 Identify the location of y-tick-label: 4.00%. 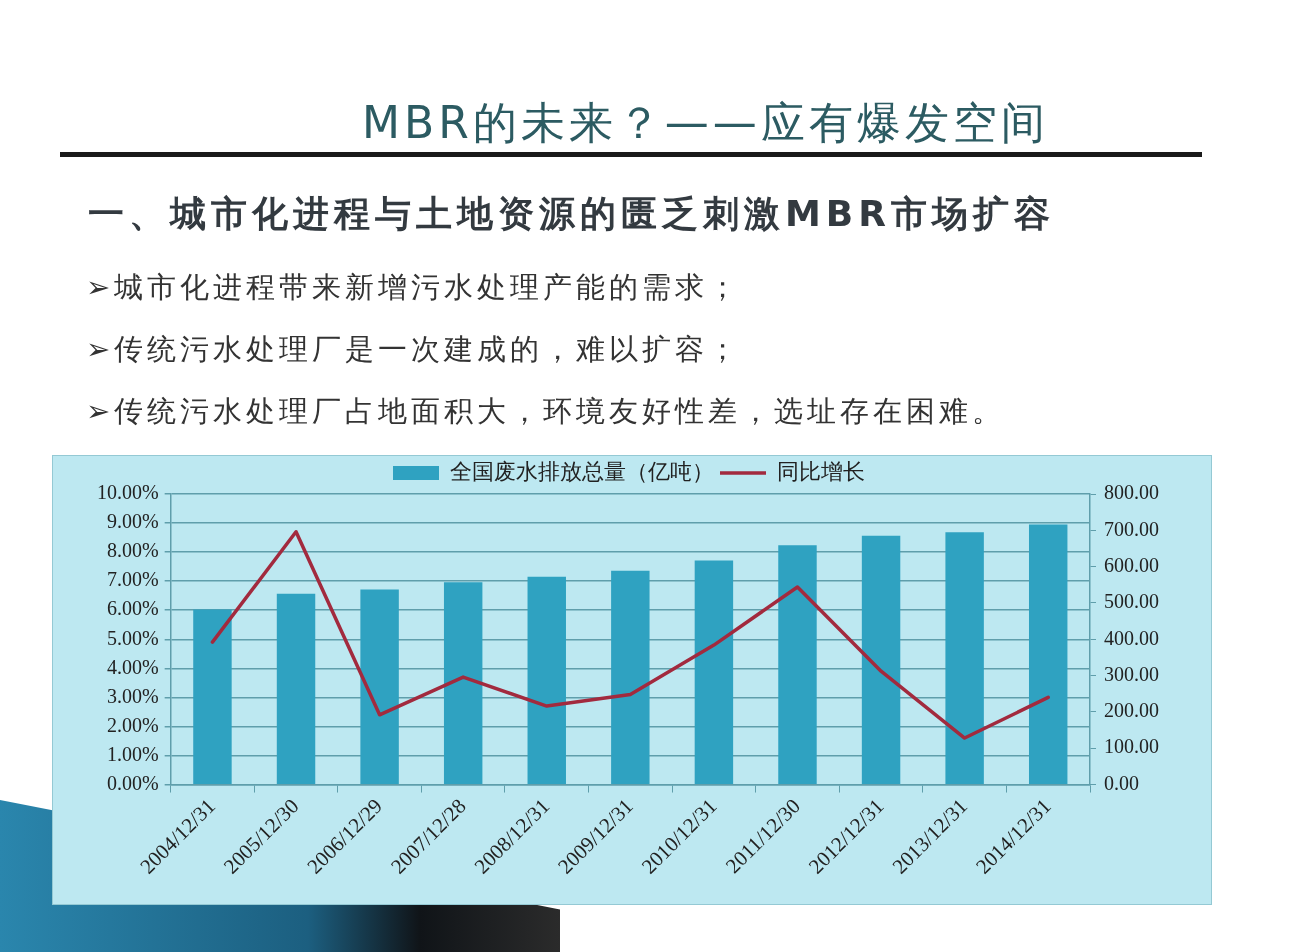
(132, 666).